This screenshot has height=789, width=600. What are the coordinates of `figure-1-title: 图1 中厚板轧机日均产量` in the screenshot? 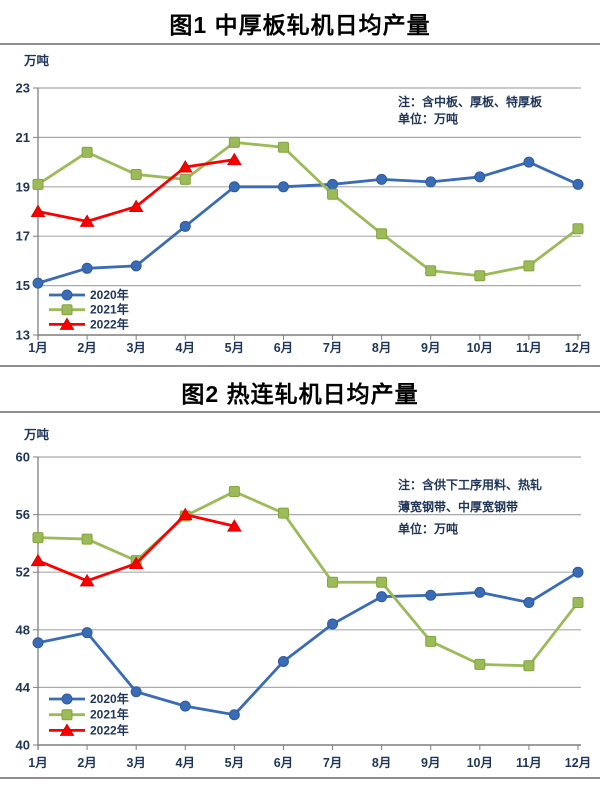 It's located at (300, 22).